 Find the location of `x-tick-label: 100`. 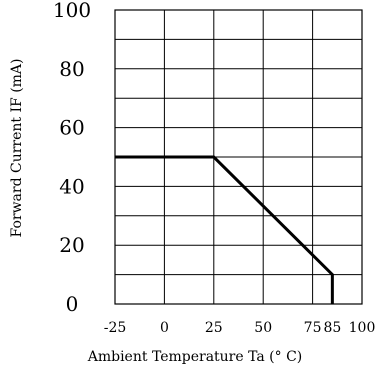

x-tick-label: 100 is located at coordinates (362, 328).